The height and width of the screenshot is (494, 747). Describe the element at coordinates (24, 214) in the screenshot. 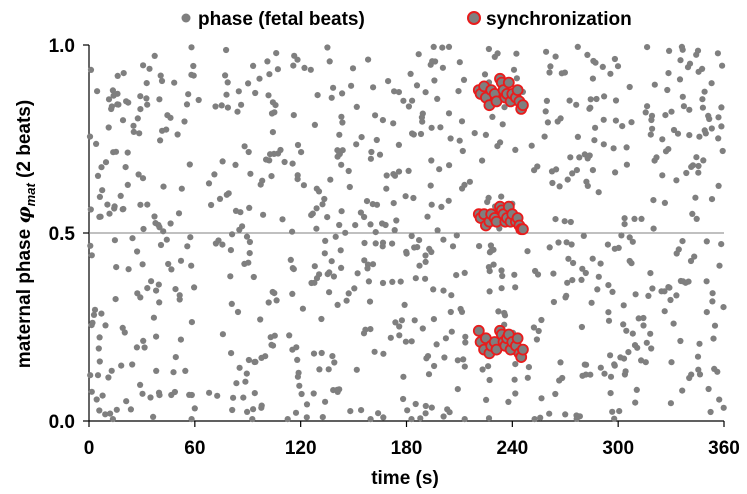

I see `y-axis-title-symbol: φ` at that location.